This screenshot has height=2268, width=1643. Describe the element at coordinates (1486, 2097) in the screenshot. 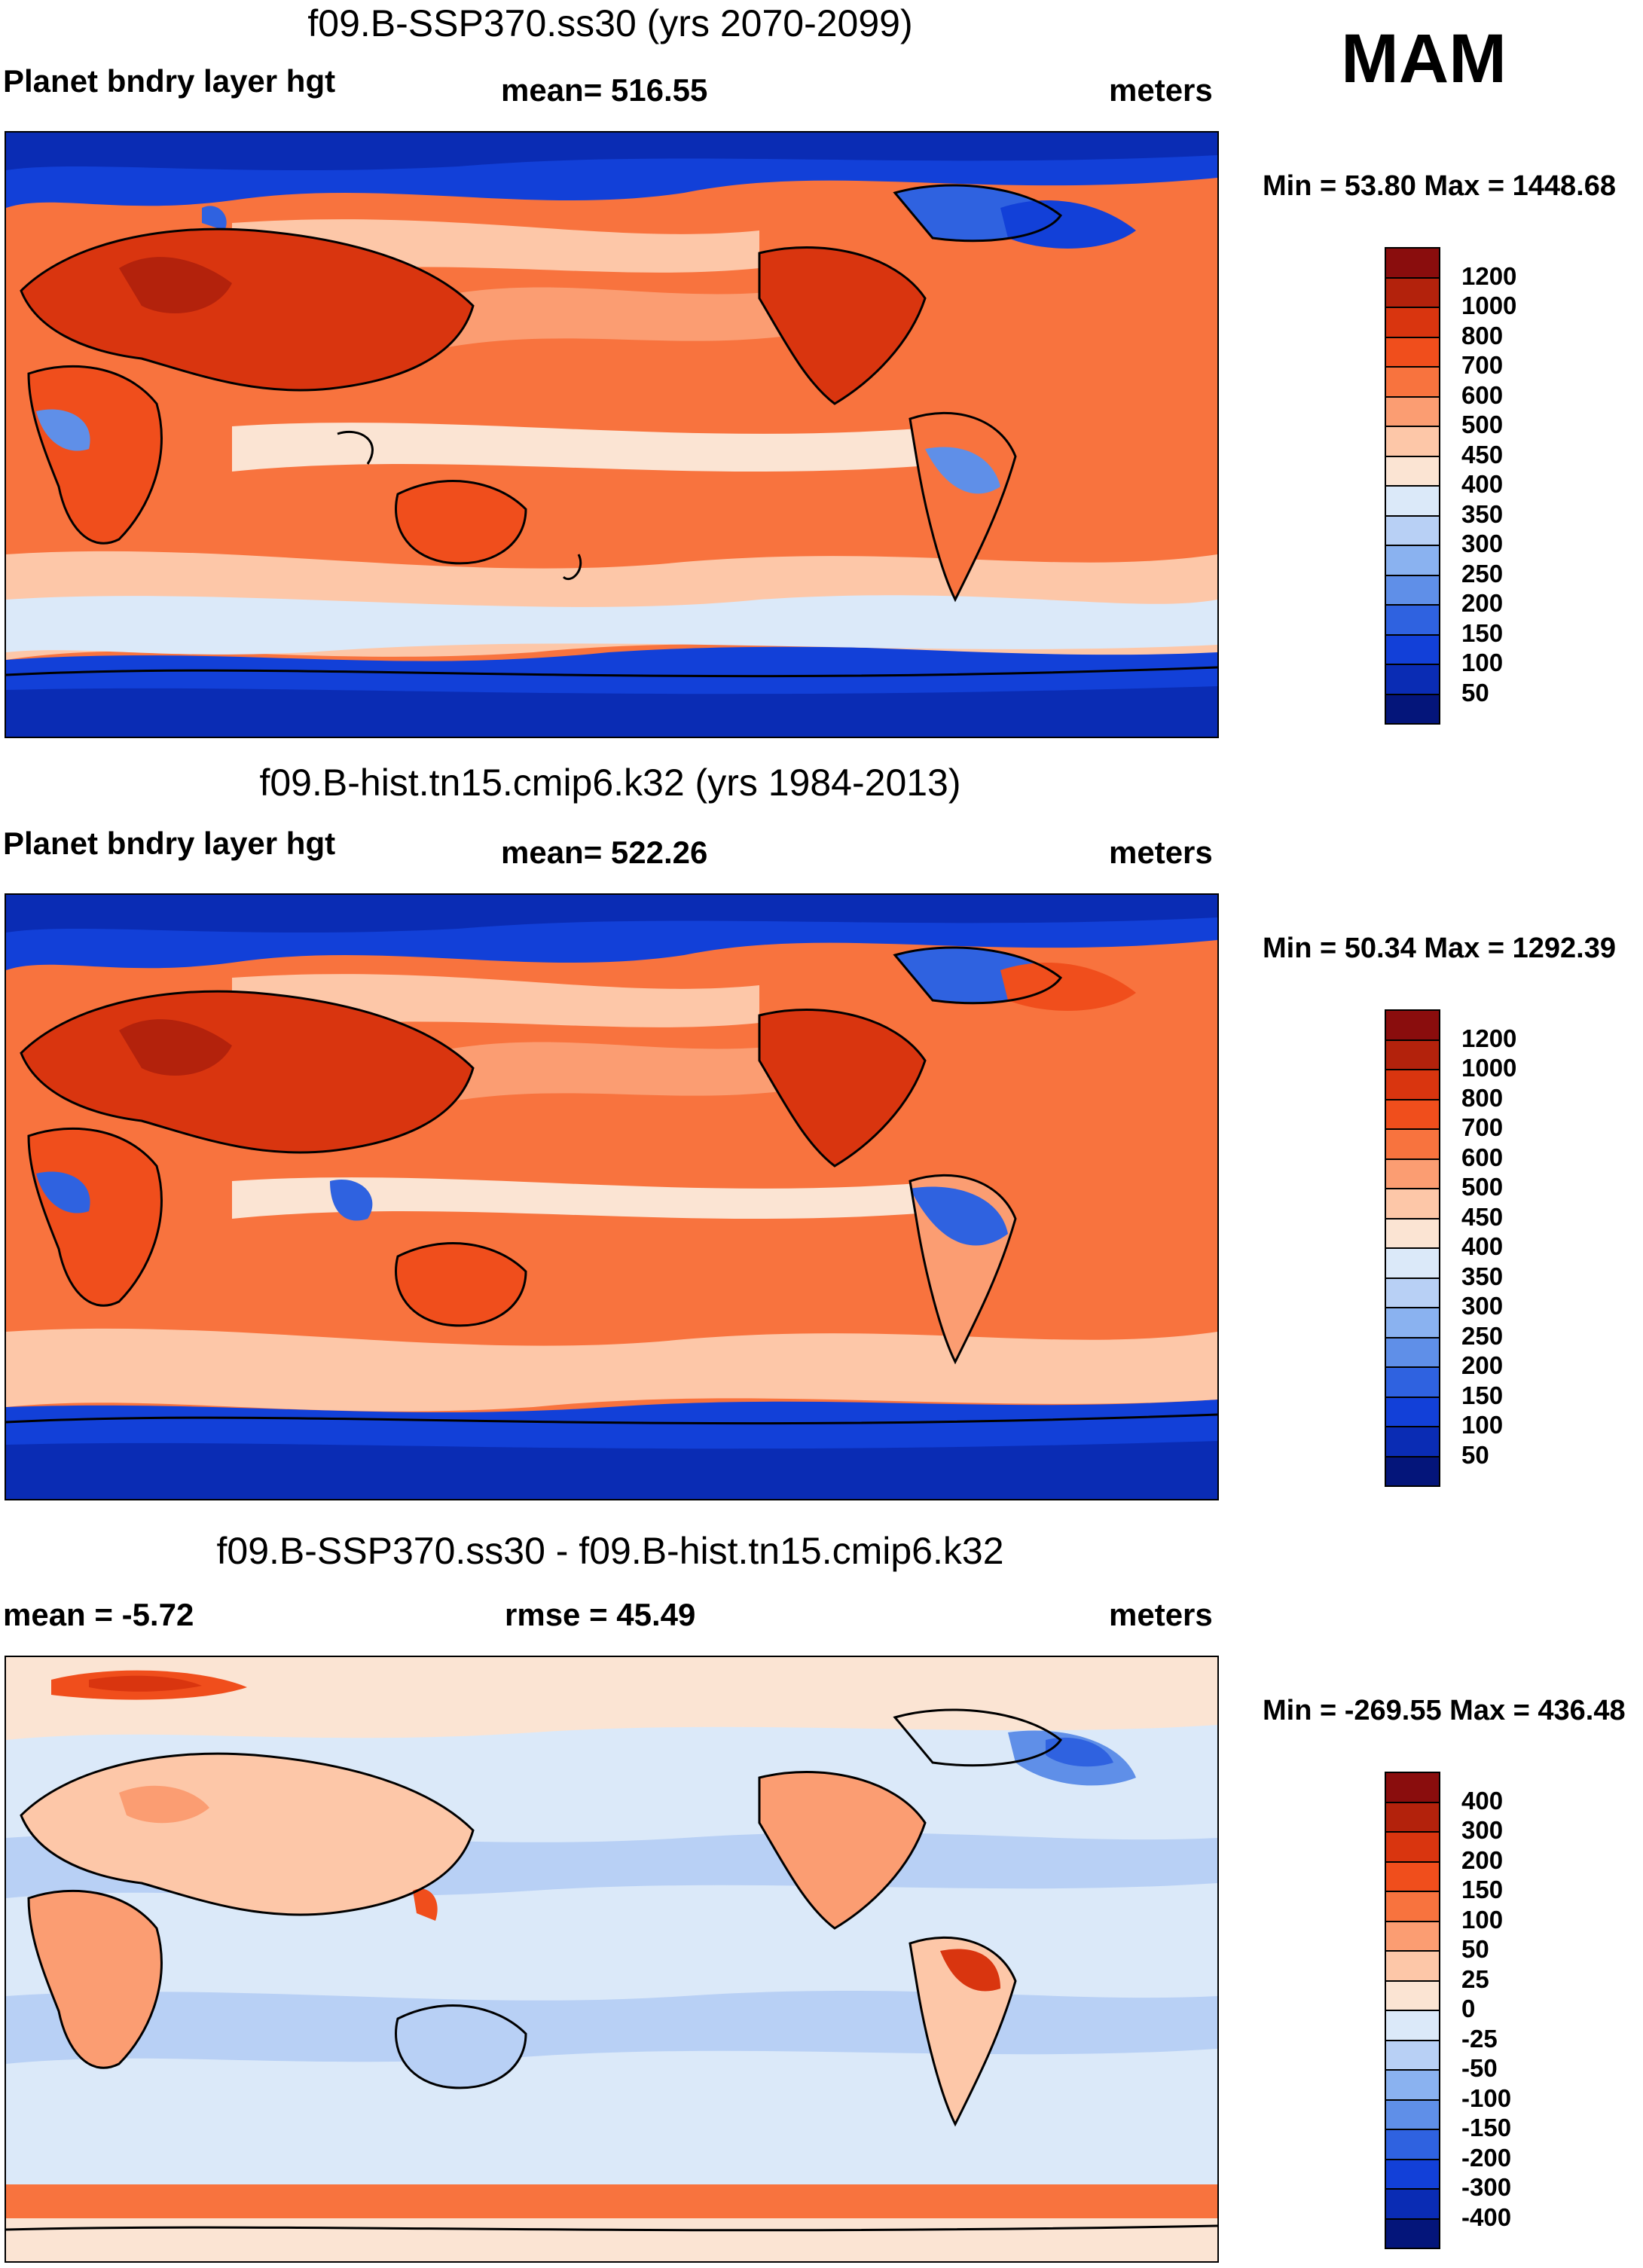

I see `colorbar-tick-label: -100` at that location.